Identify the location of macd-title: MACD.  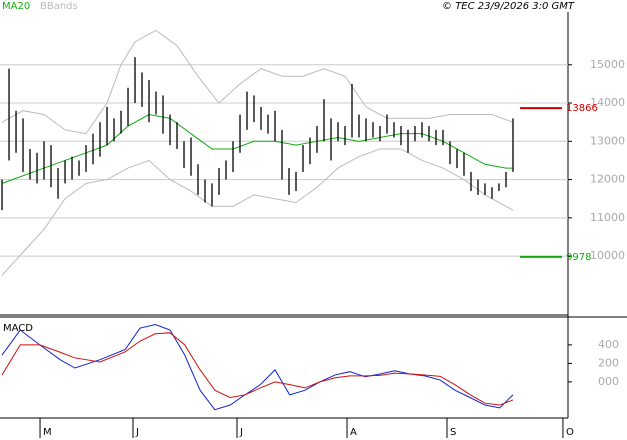
(18, 328).